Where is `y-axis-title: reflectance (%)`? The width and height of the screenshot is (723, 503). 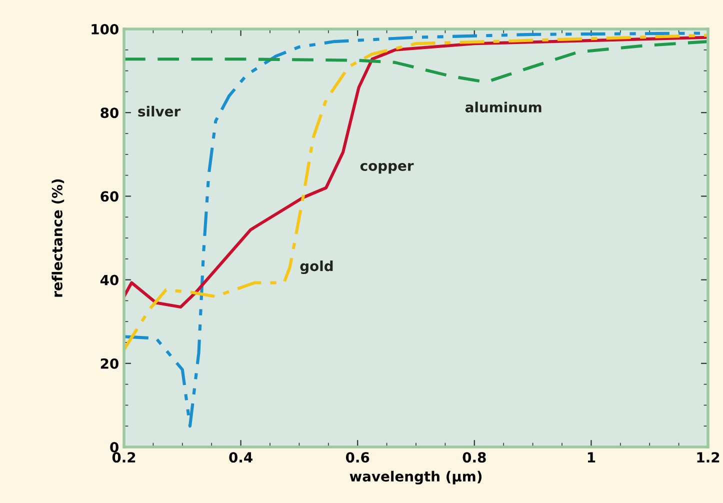 y-axis-title: reflectance (%) is located at coordinates (58, 238).